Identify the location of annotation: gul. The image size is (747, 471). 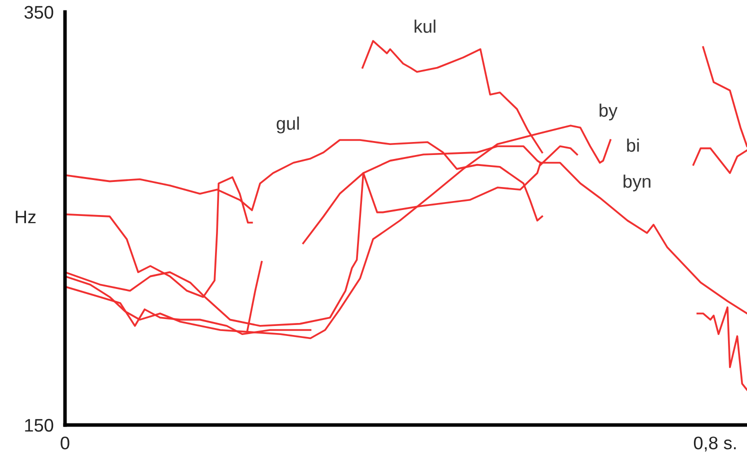
(287, 125).